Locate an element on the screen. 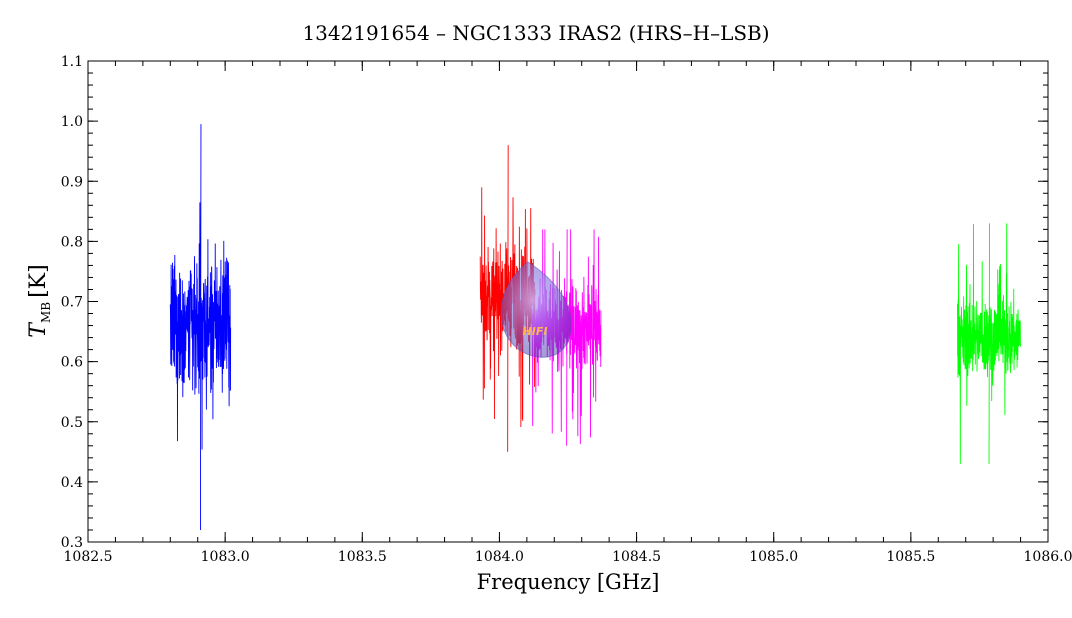  x-tick-label: 1083.0 is located at coordinates (225, 557).